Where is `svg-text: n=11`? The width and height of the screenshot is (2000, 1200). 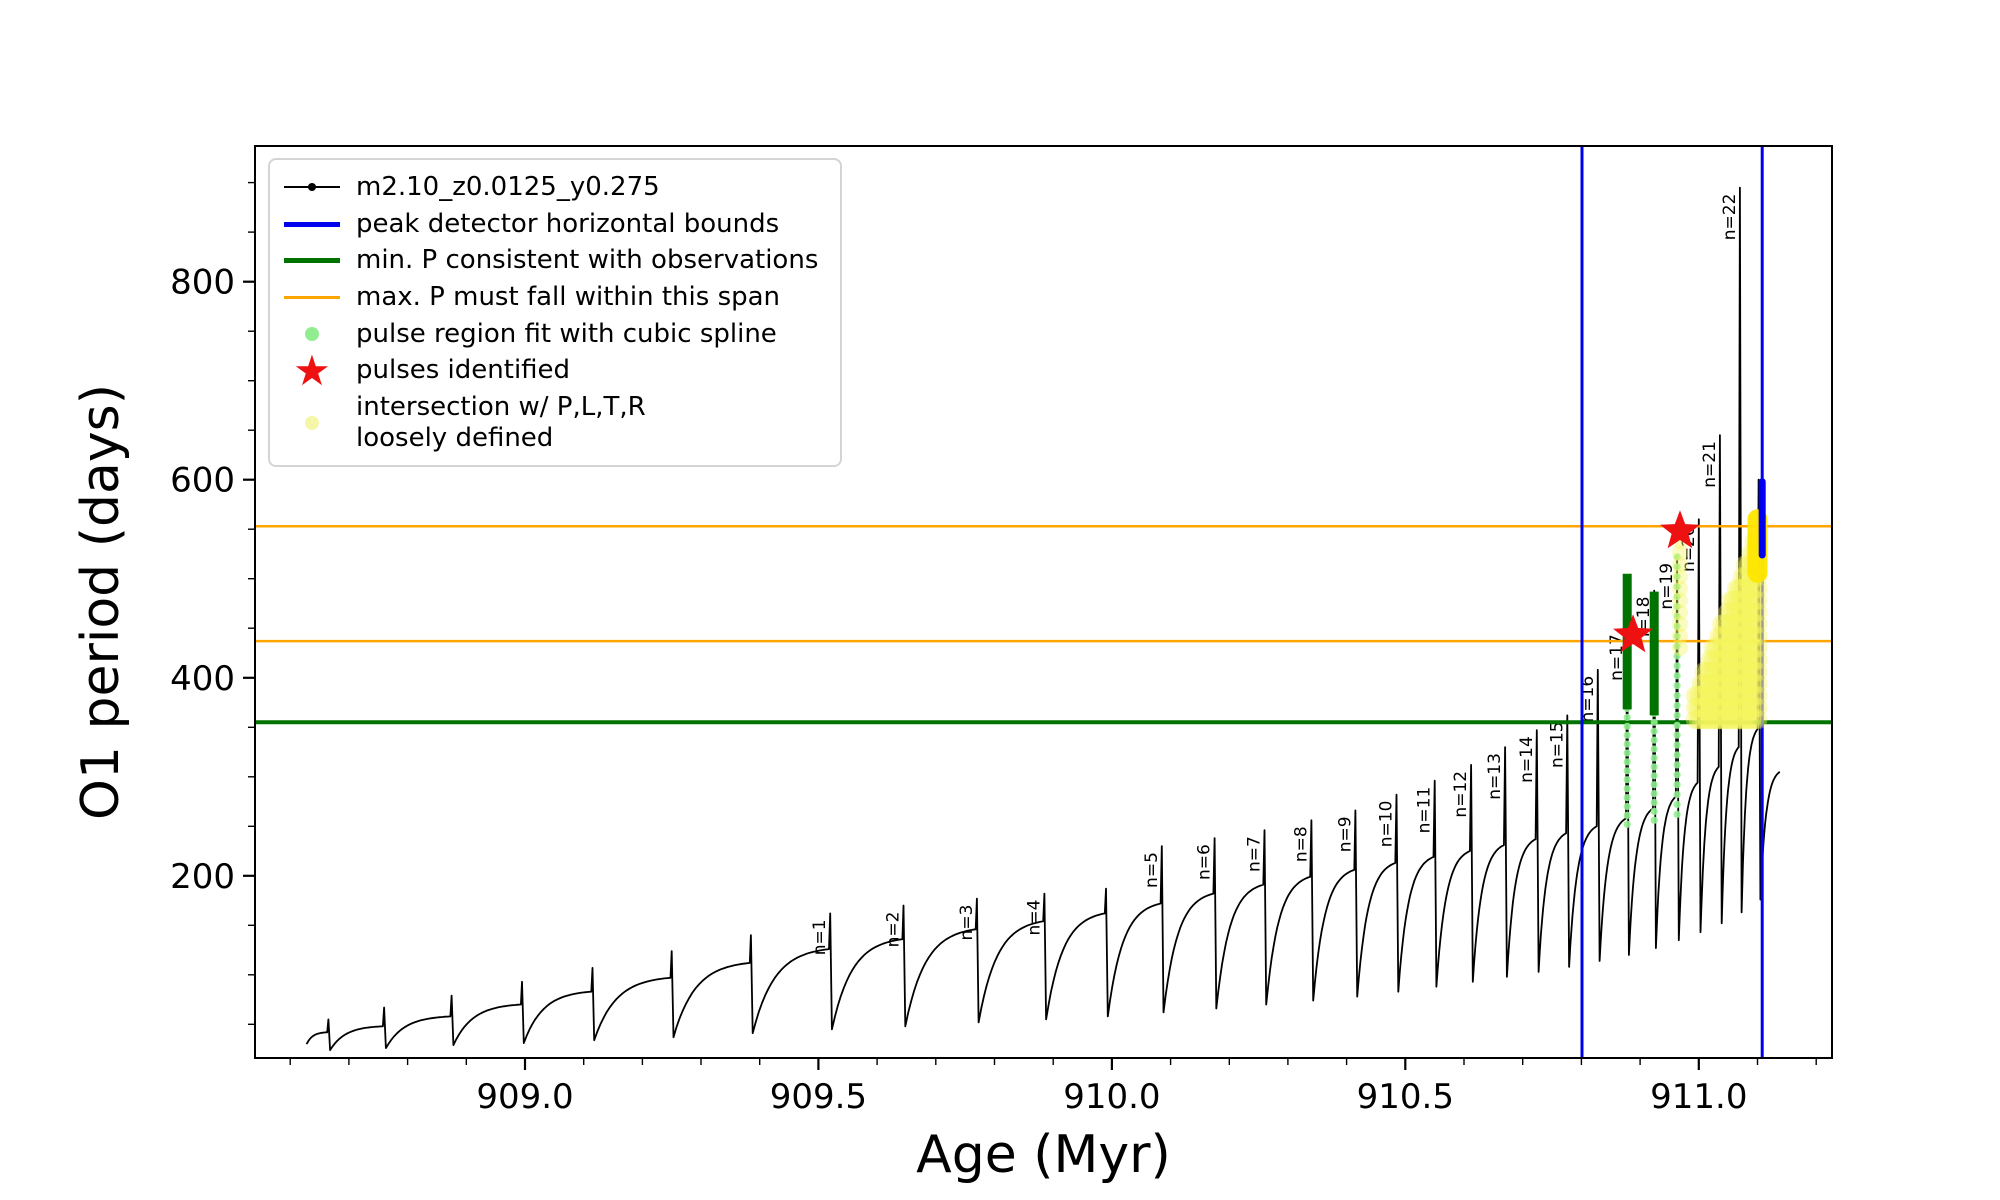 svg-text: n=11 is located at coordinates (1425, 810).